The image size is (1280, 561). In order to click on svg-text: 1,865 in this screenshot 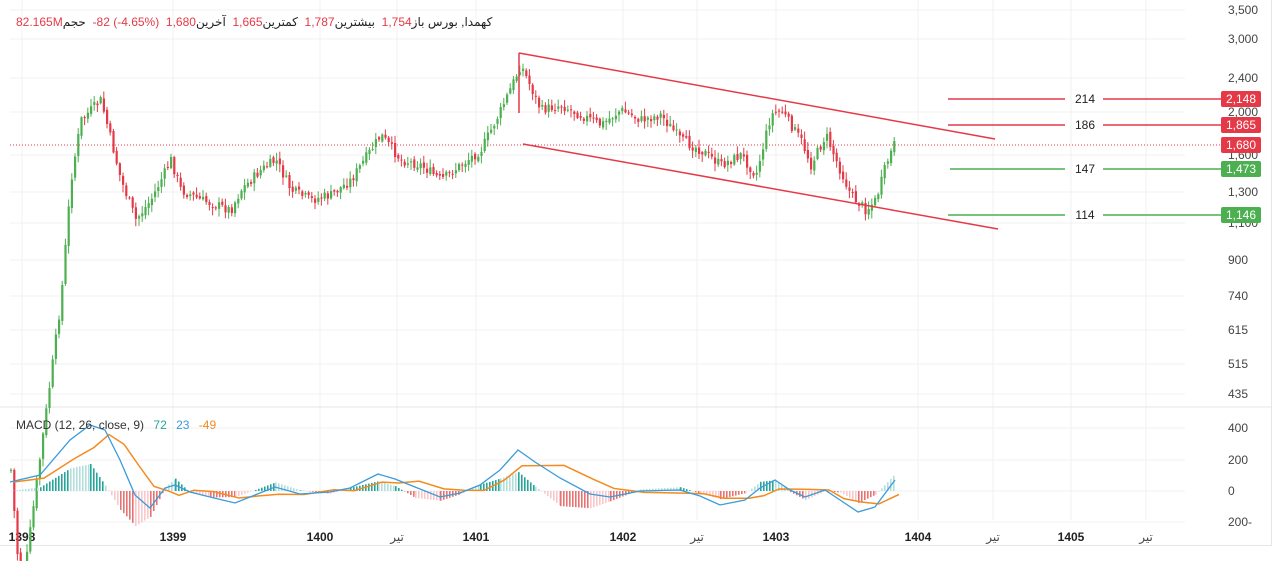, I will do `click(1241, 125)`.